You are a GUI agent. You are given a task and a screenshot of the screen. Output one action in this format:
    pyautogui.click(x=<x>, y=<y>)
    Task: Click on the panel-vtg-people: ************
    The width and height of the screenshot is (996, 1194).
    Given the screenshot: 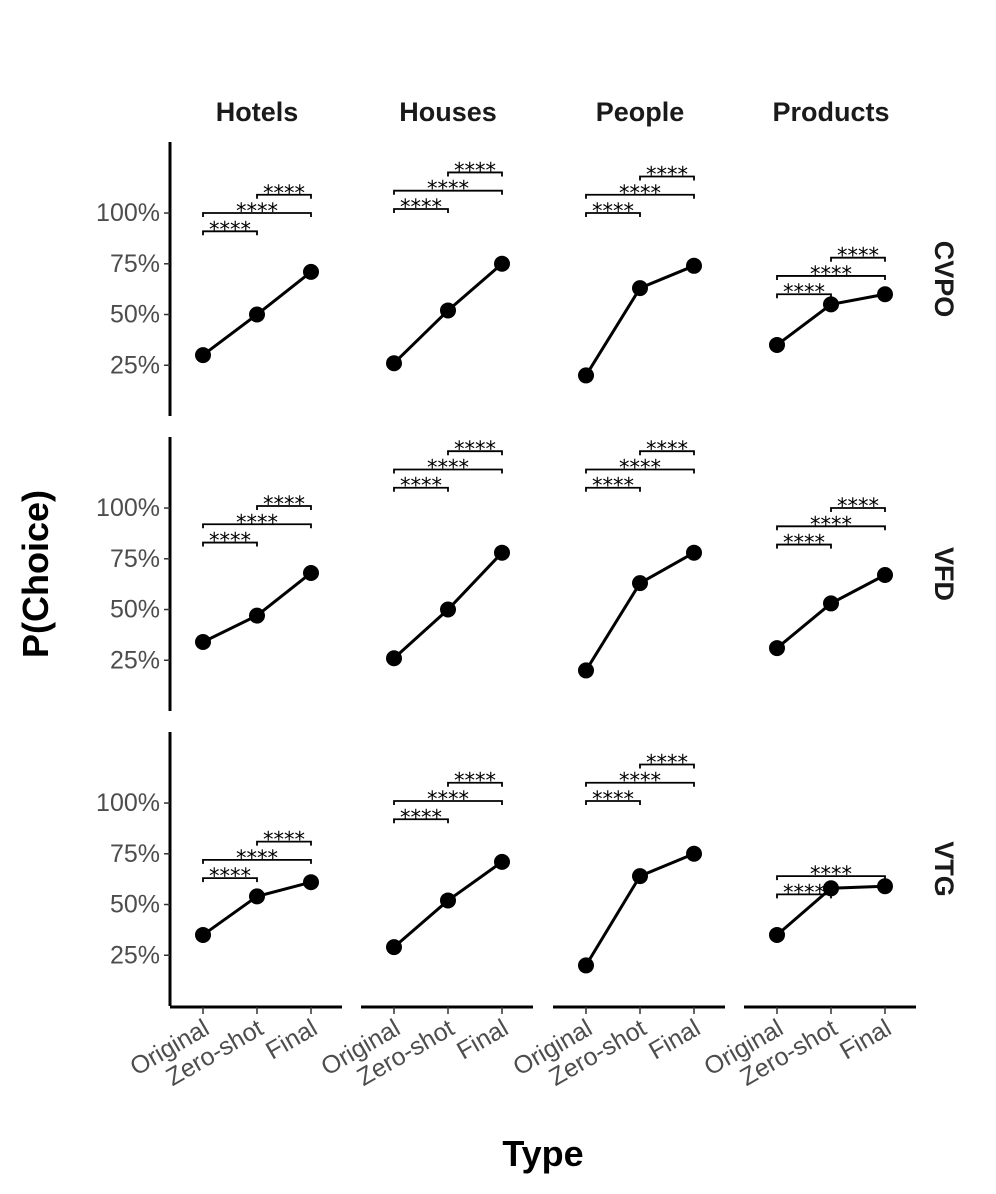 What is the action you would take?
    pyautogui.click(x=640, y=862)
    